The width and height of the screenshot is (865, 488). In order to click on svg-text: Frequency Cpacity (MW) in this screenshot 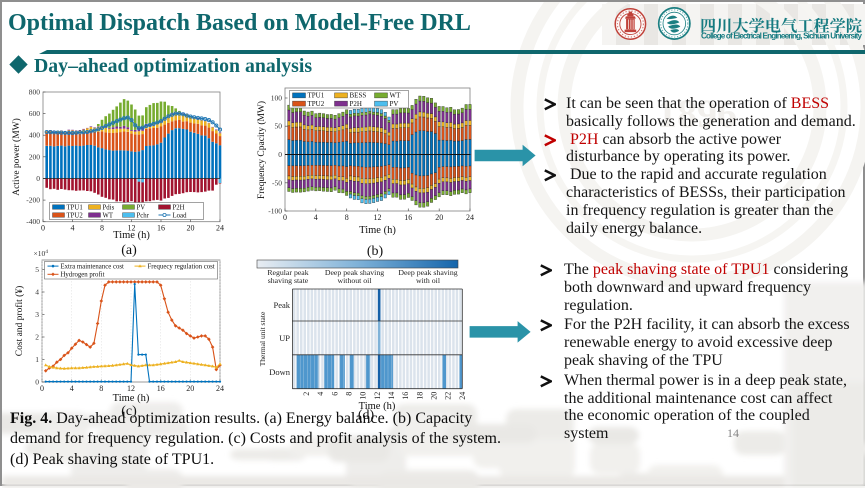, I will do `click(261, 150)`.